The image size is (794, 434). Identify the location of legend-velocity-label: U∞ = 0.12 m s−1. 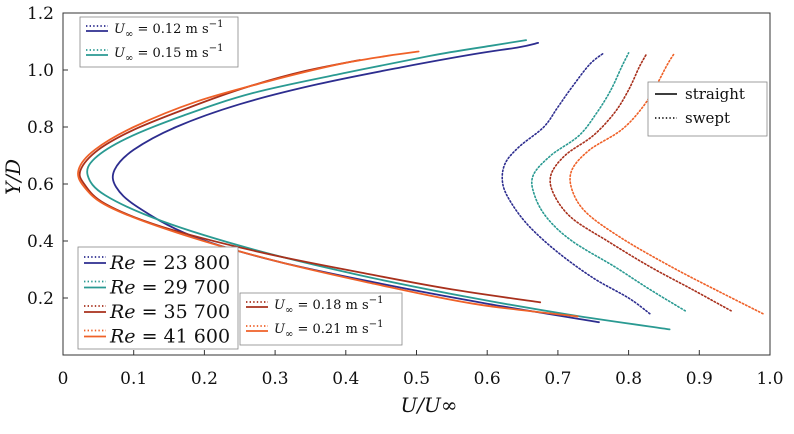
(168, 29).